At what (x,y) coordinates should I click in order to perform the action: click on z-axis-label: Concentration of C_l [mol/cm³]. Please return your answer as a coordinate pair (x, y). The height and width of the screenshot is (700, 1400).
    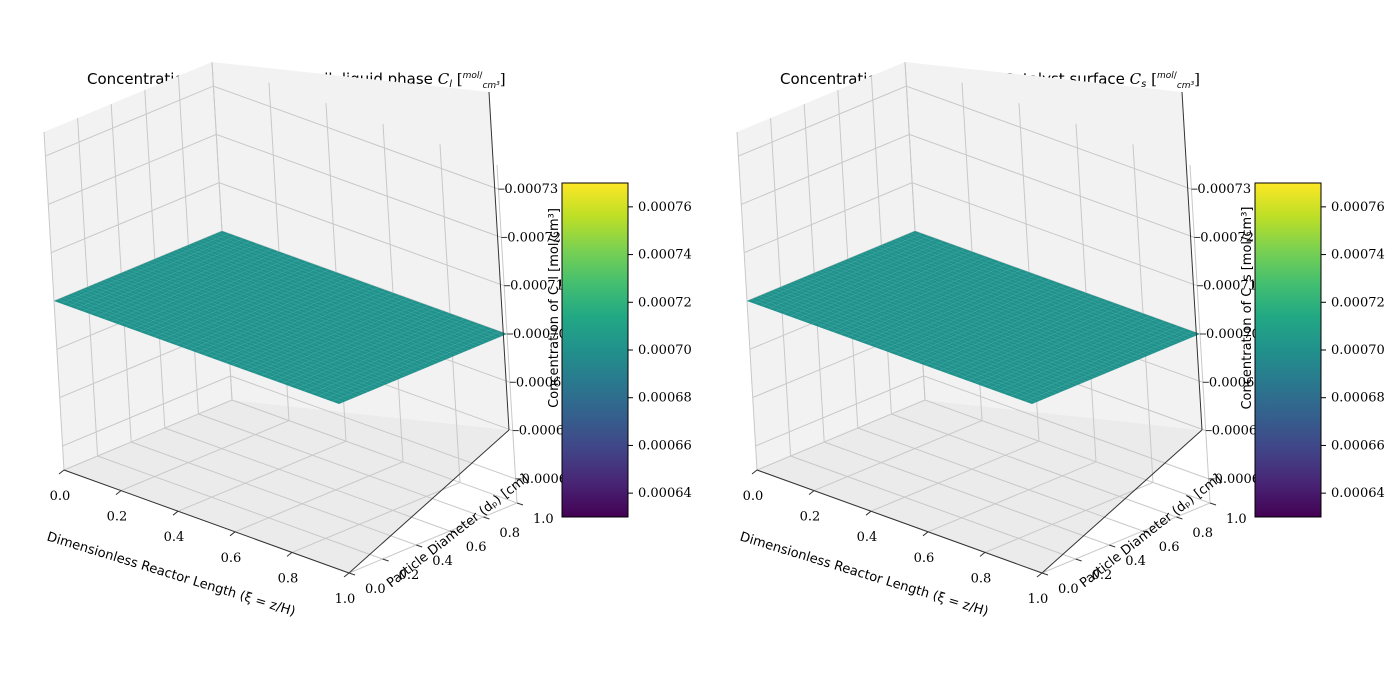
    Looking at the image, I should click on (554, 308).